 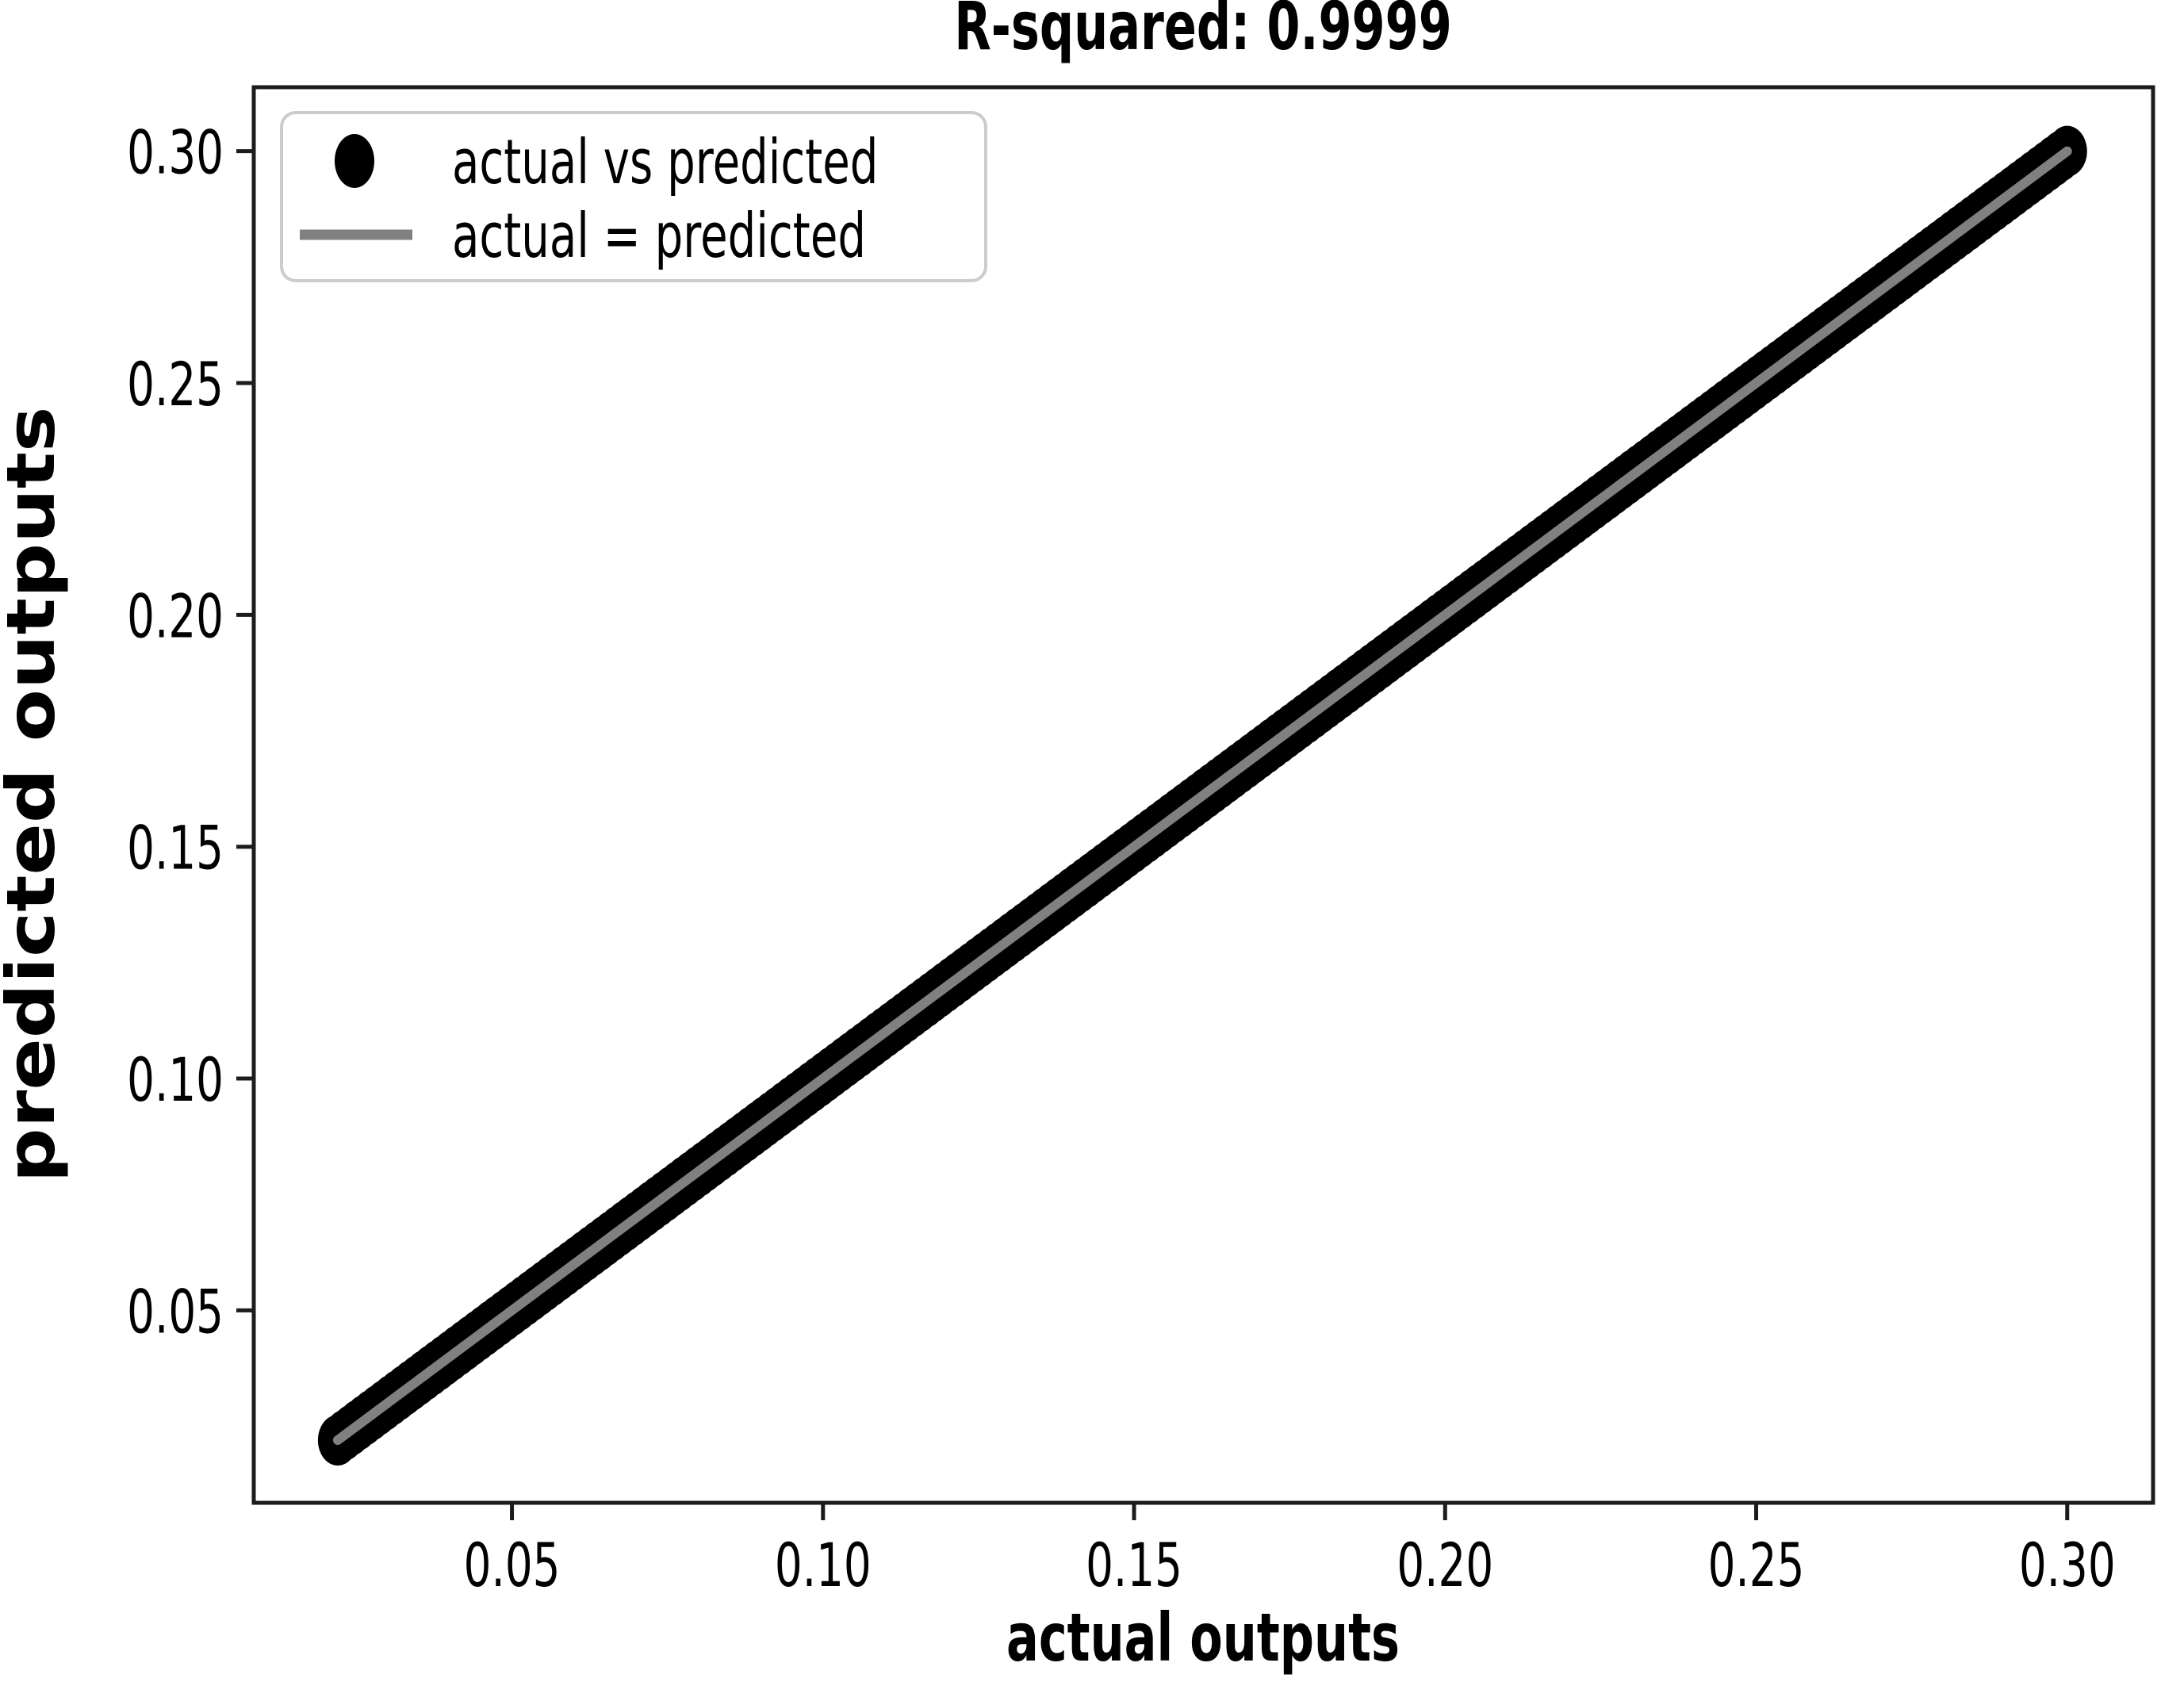 What do you see at coordinates (190, 733) in the screenshot?
I see `y-axis-ticks: 0.05 0.10 0.15 0.20 0.25 0.30` at bounding box center [190, 733].